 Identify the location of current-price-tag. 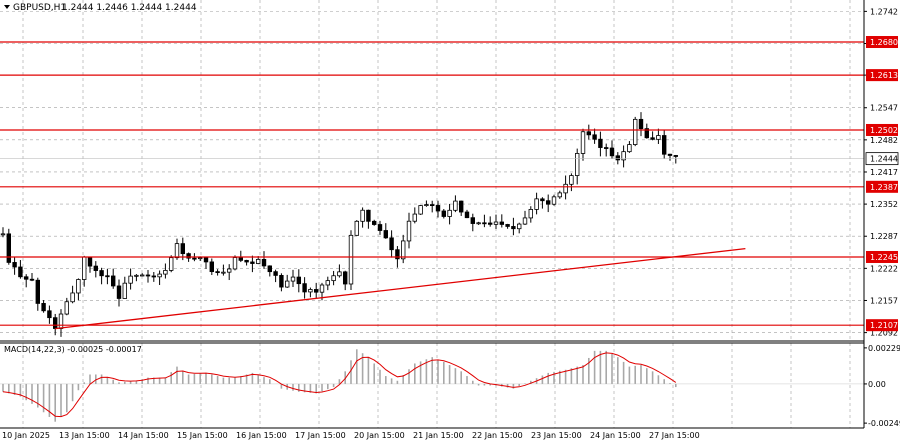
(882, 159).